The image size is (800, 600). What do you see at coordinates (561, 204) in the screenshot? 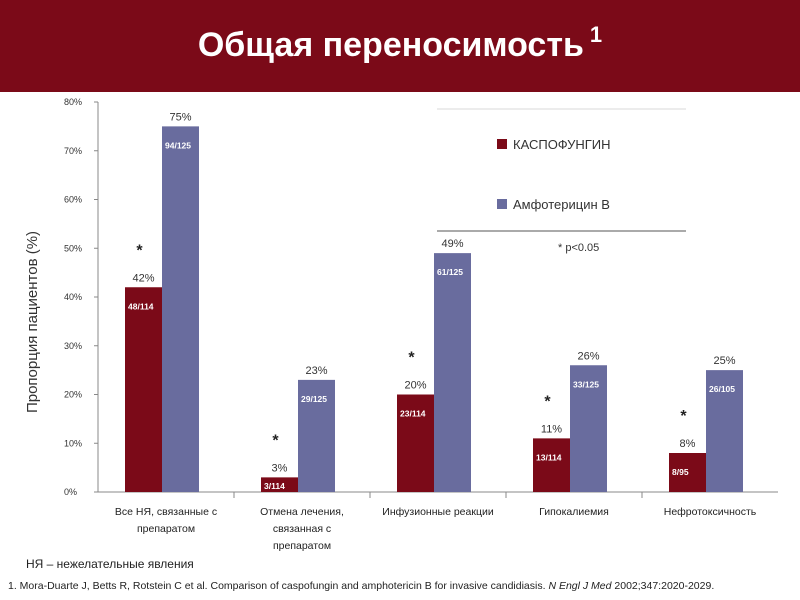
I see `legend-label-amphotericin: Амфотерицин В` at bounding box center [561, 204].